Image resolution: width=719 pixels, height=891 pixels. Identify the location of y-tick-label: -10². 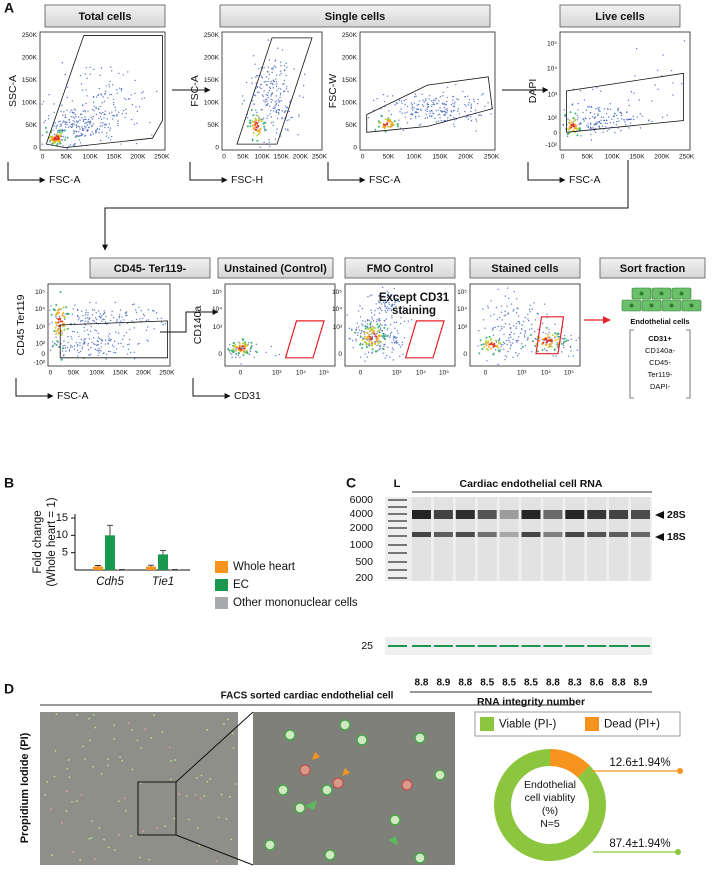
(39, 362).